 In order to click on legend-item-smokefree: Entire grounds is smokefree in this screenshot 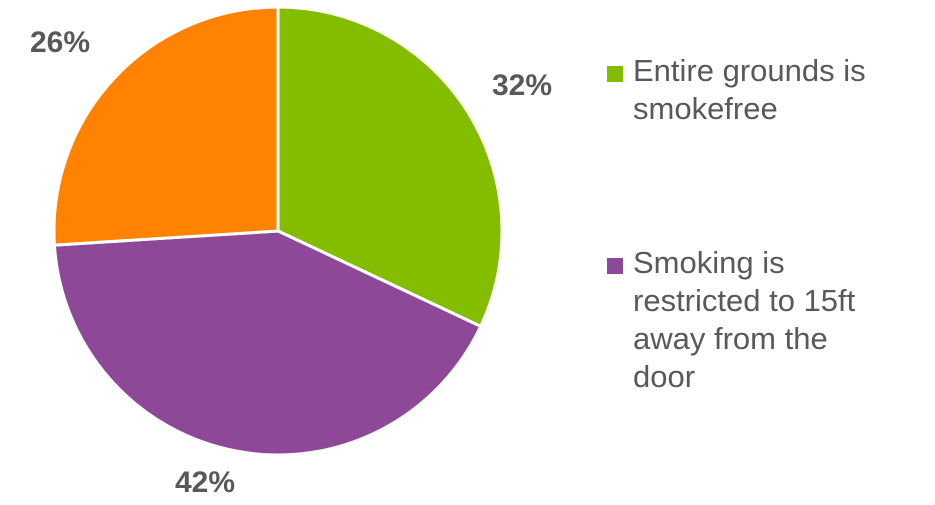, I will do `click(765, 90)`.